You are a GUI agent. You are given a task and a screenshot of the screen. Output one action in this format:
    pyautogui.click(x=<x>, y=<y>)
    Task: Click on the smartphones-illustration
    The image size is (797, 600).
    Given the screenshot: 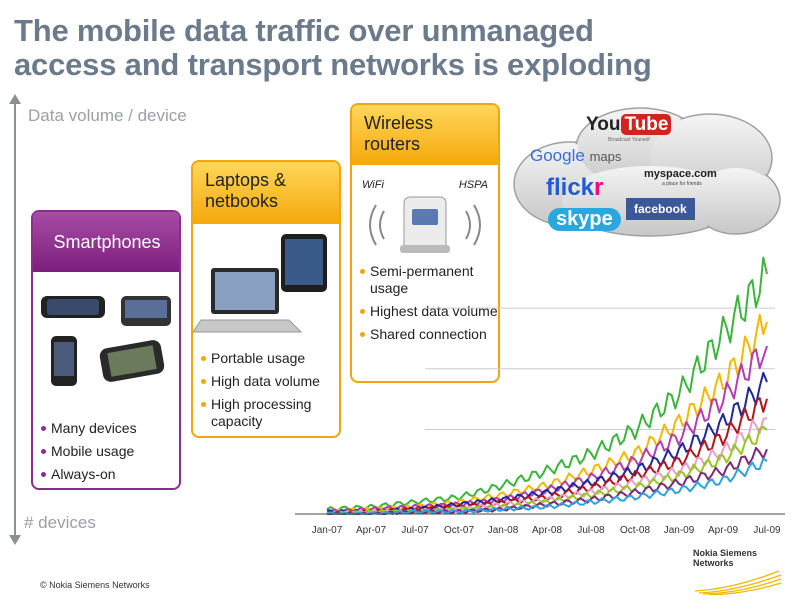 What is the action you would take?
    pyautogui.click(x=106, y=341)
    